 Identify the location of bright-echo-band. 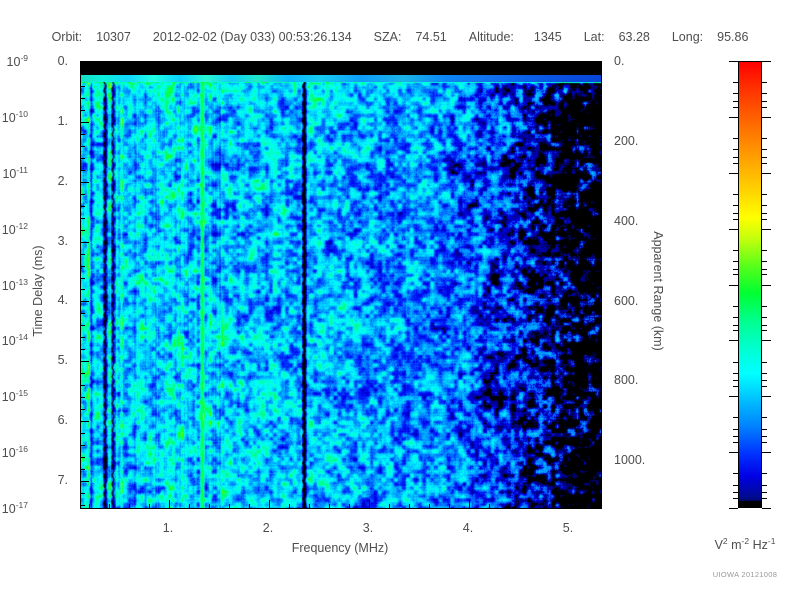
(341, 78).